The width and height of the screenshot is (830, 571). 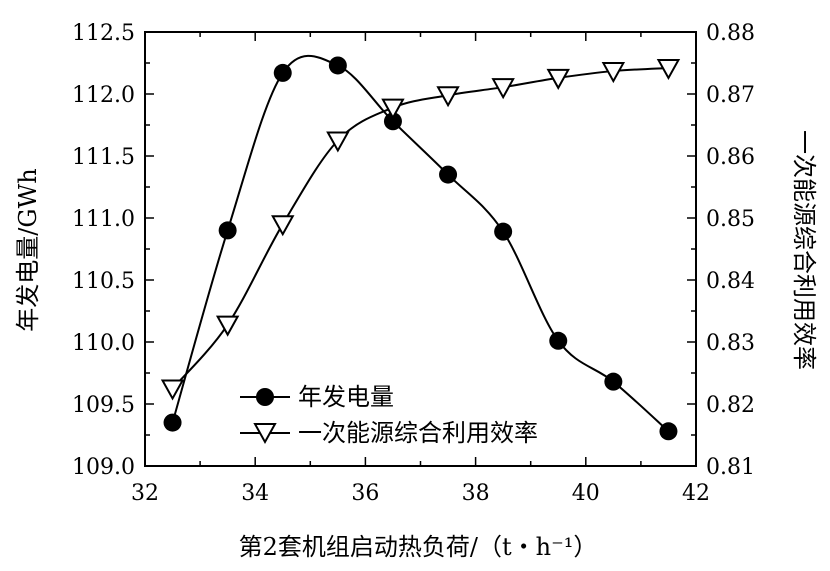 I want to click on x-tick-label: 42, so click(x=696, y=493).